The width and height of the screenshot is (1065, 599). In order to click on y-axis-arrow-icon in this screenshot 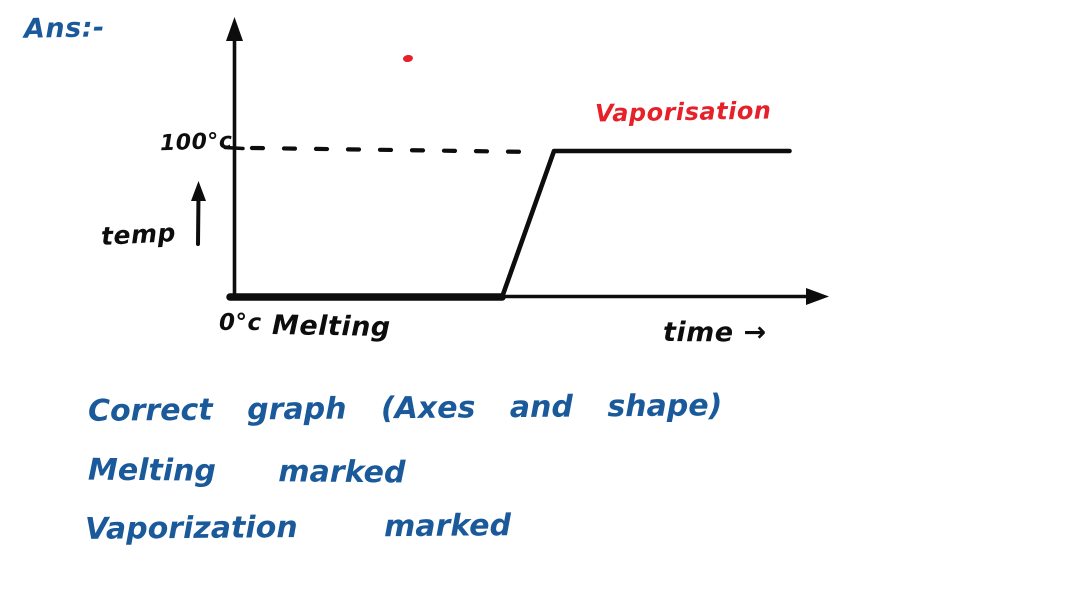, I will do `click(234, 29)`.